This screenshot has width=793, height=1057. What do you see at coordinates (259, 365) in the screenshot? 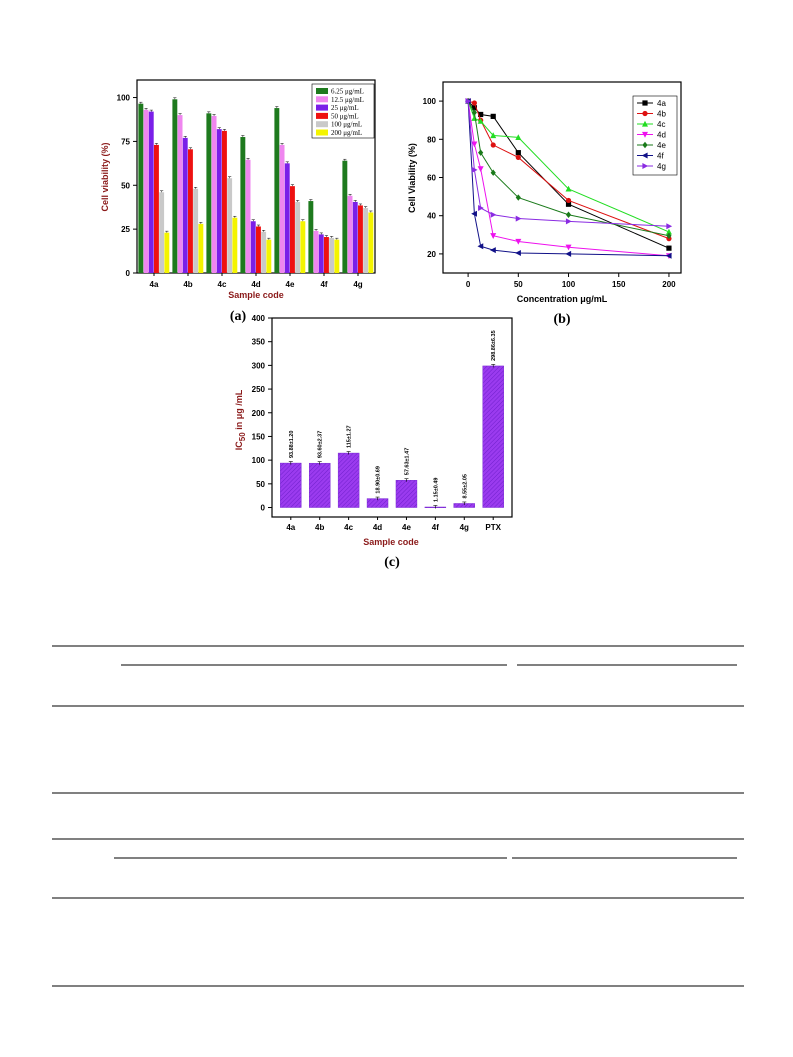
I see `panel-c-y-tick-label: 300` at bounding box center [259, 365].